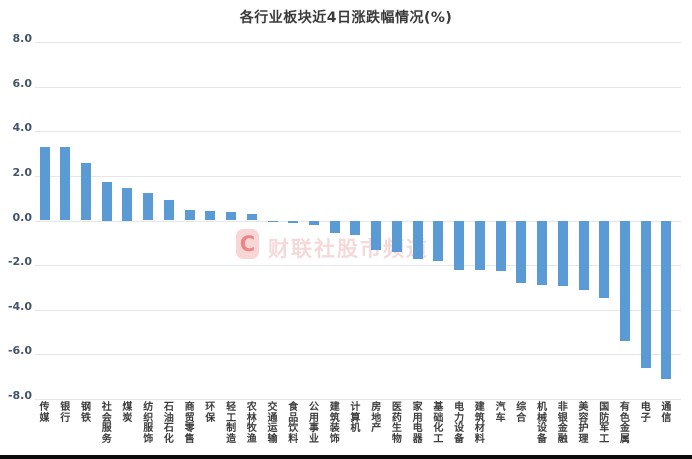 Image resolution: width=692 pixels, height=459 pixels. I want to click on x-tick-label-12: 食品饮料, so click(293, 423).